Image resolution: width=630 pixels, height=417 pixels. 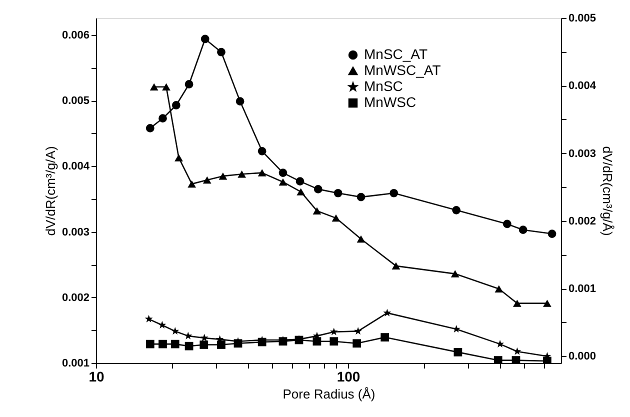 I want to click on y2-tick-label: 0.002, so click(x=582, y=221).